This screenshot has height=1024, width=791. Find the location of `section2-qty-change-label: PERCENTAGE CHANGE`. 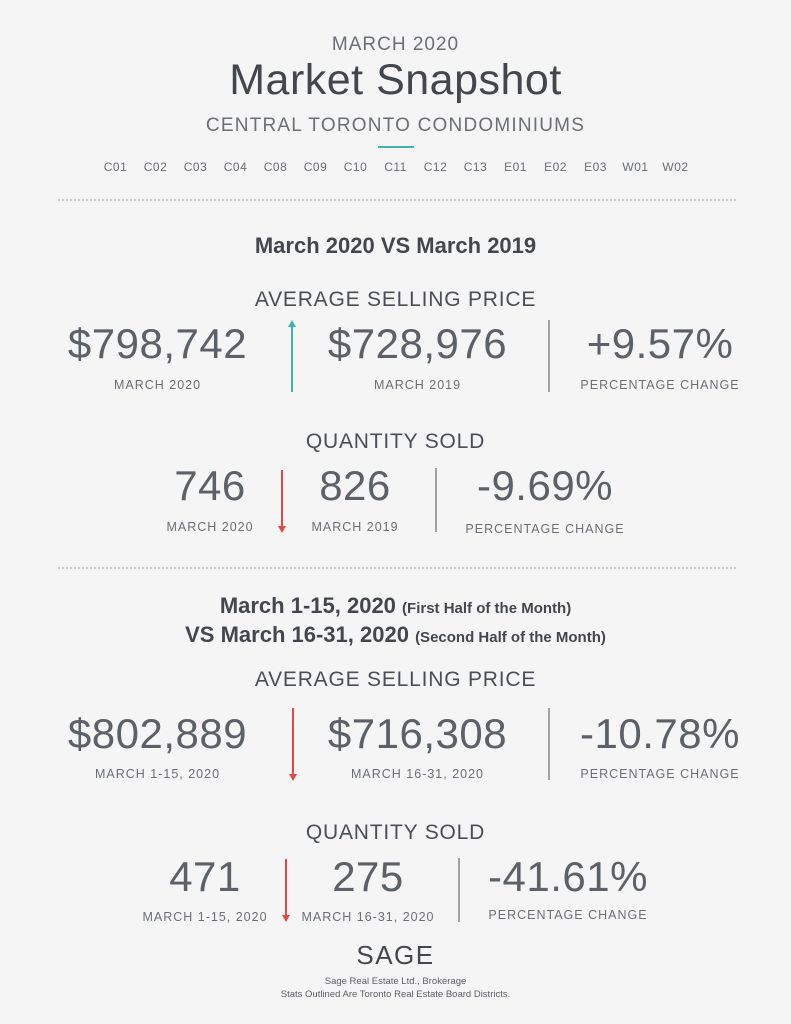

section2-qty-change-label: PERCENTAGE CHANGE is located at coordinates (568, 915).